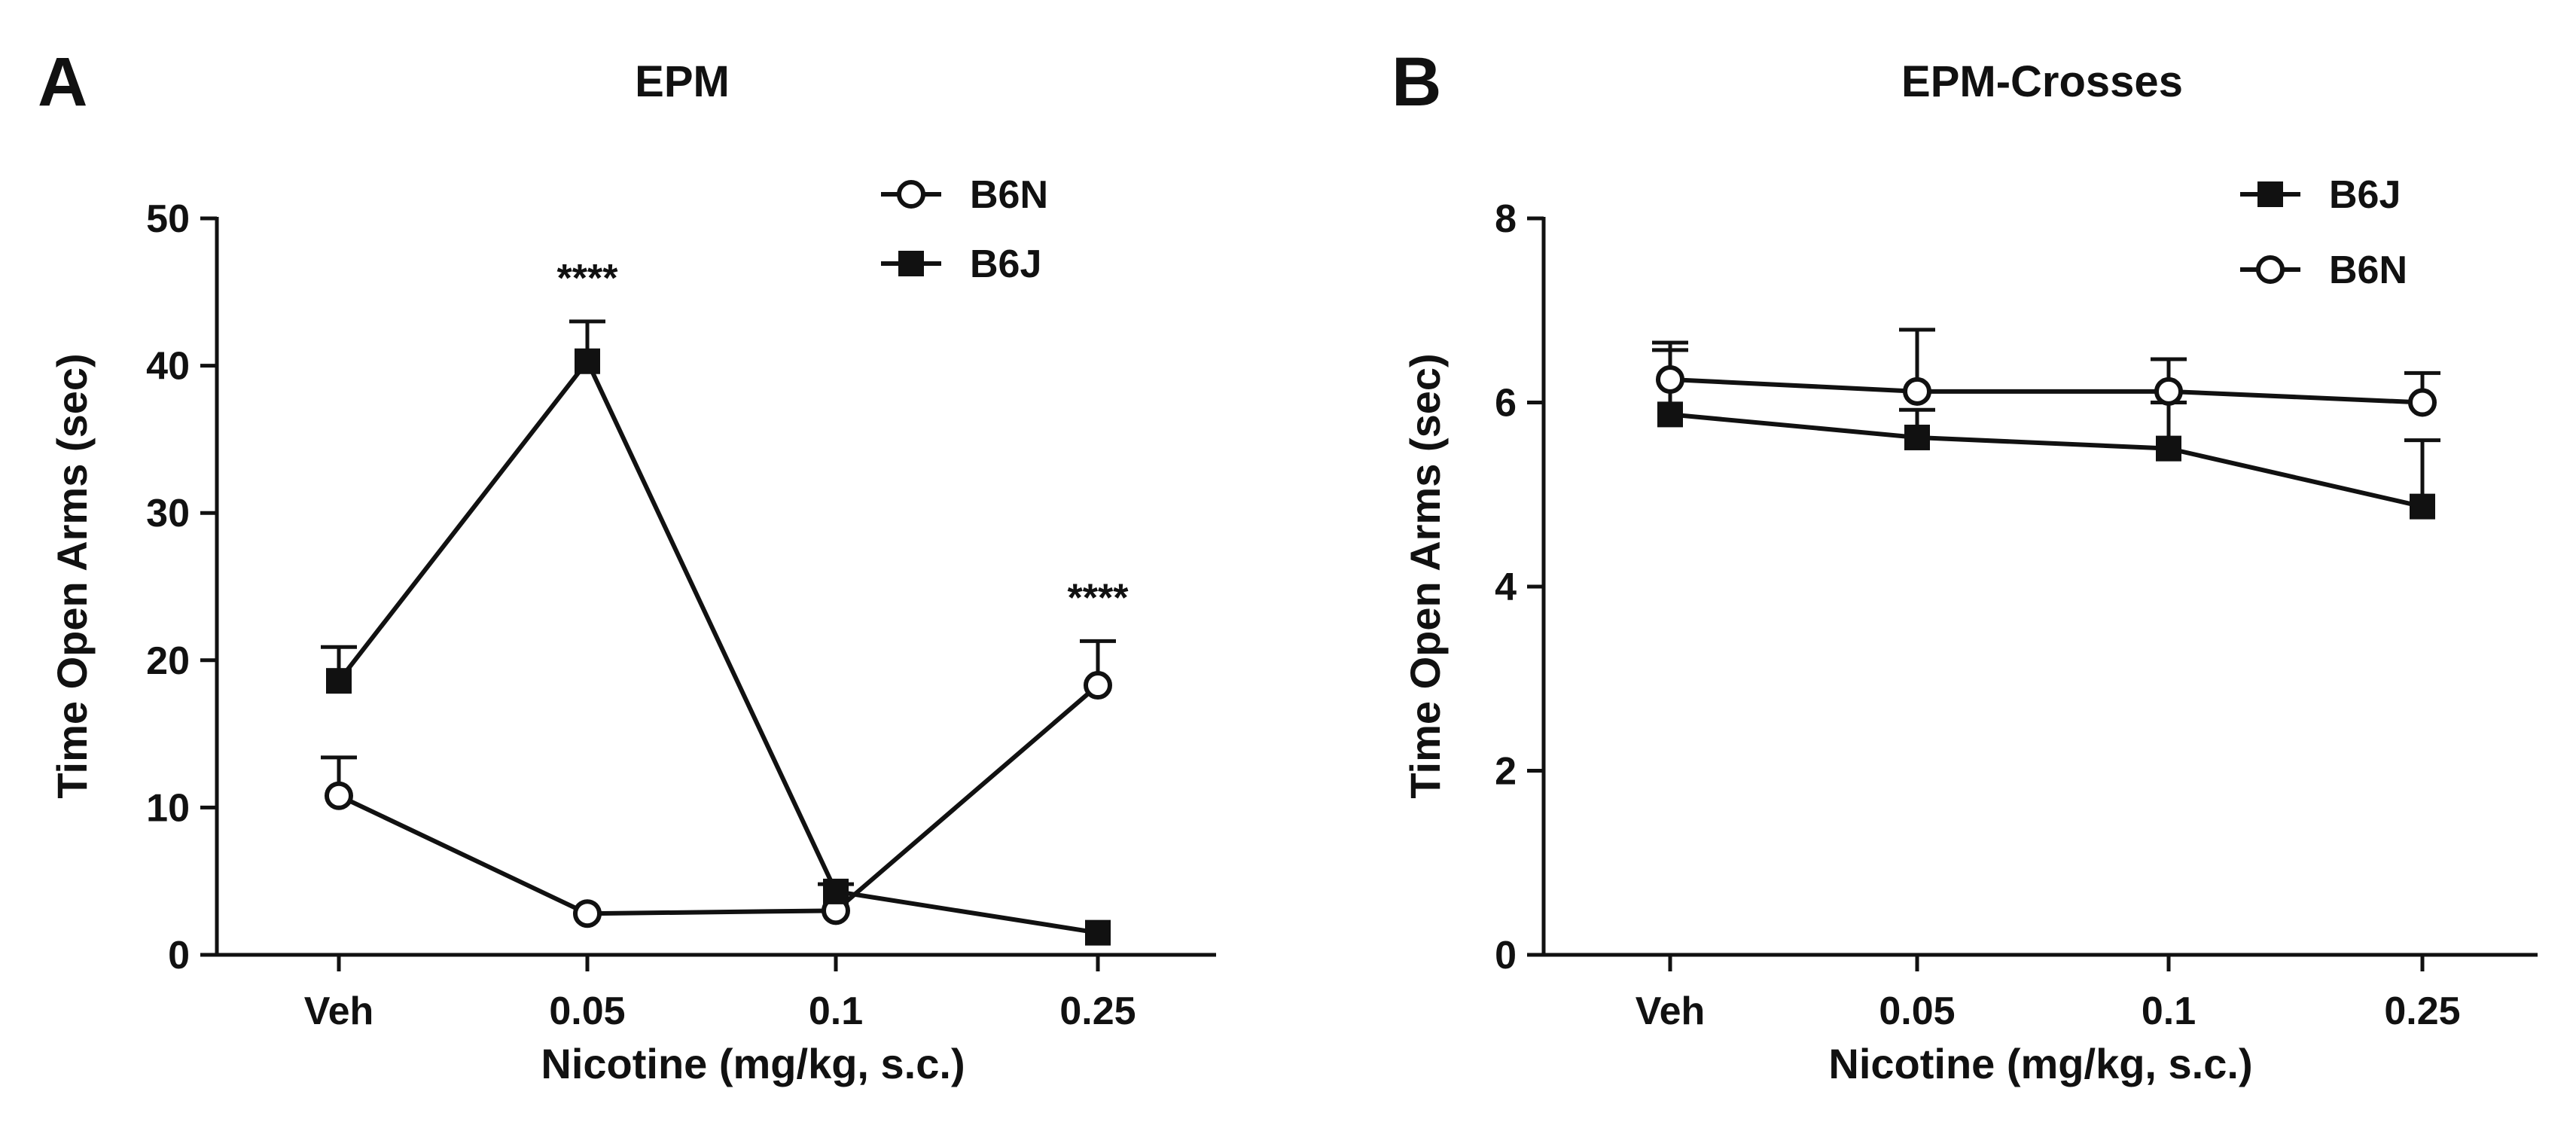 The image size is (2576, 1122). What do you see at coordinates (1416, 82) in the screenshot?
I see `panel-b-letter: B` at bounding box center [1416, 82].